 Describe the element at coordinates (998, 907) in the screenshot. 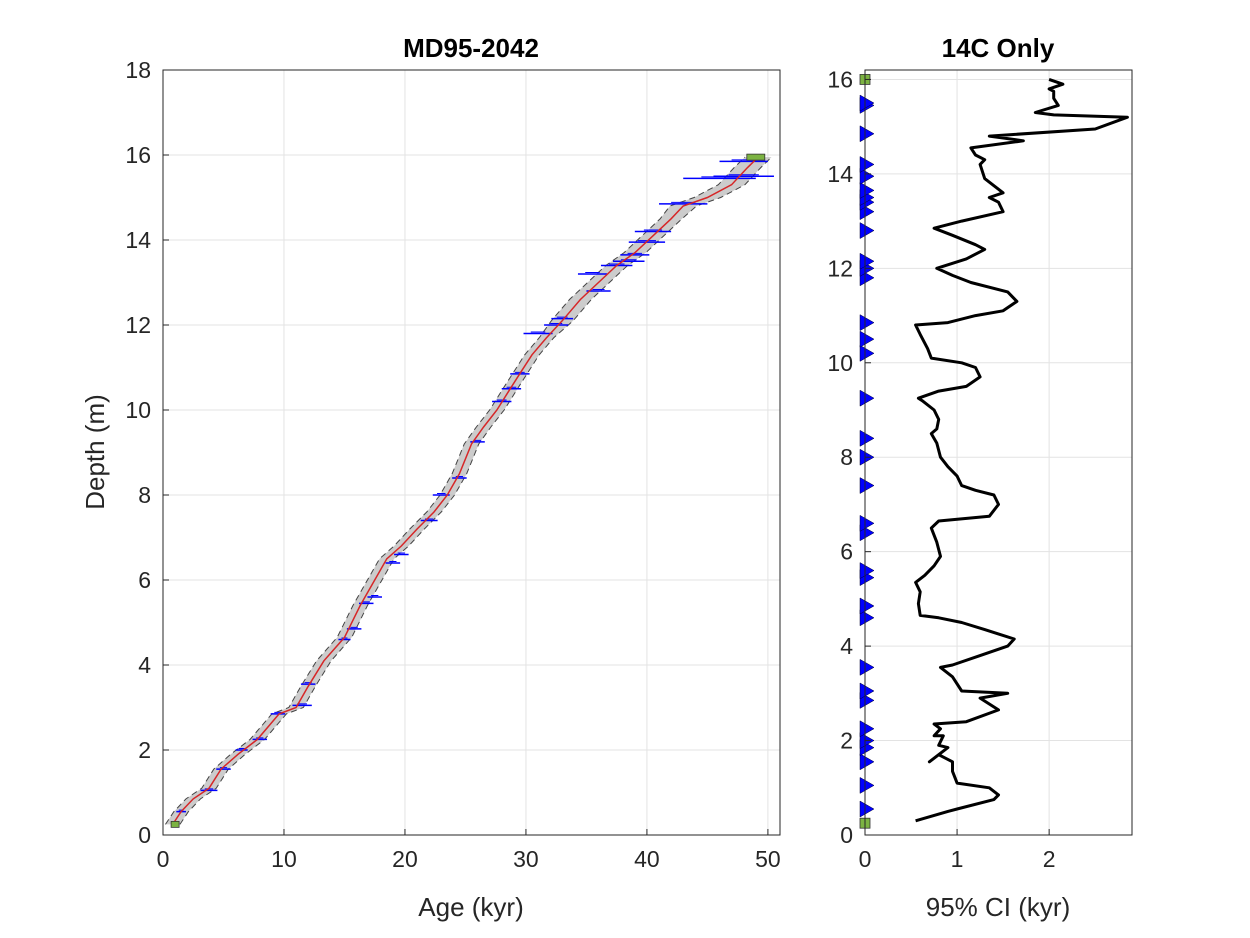

I see `right-x-axis-label: 95% CI (kyr)` at that location.